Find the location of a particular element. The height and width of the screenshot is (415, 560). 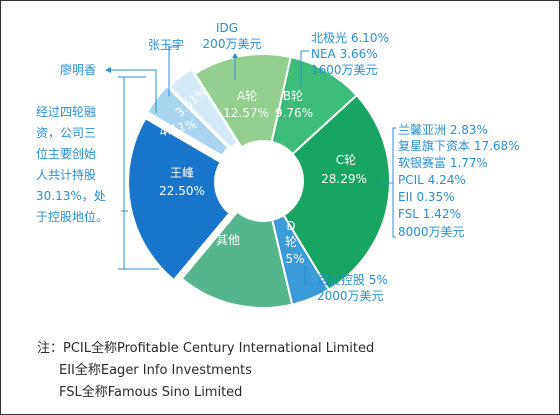

slice-label-others: 其他 is located at coordinates (228, 240).